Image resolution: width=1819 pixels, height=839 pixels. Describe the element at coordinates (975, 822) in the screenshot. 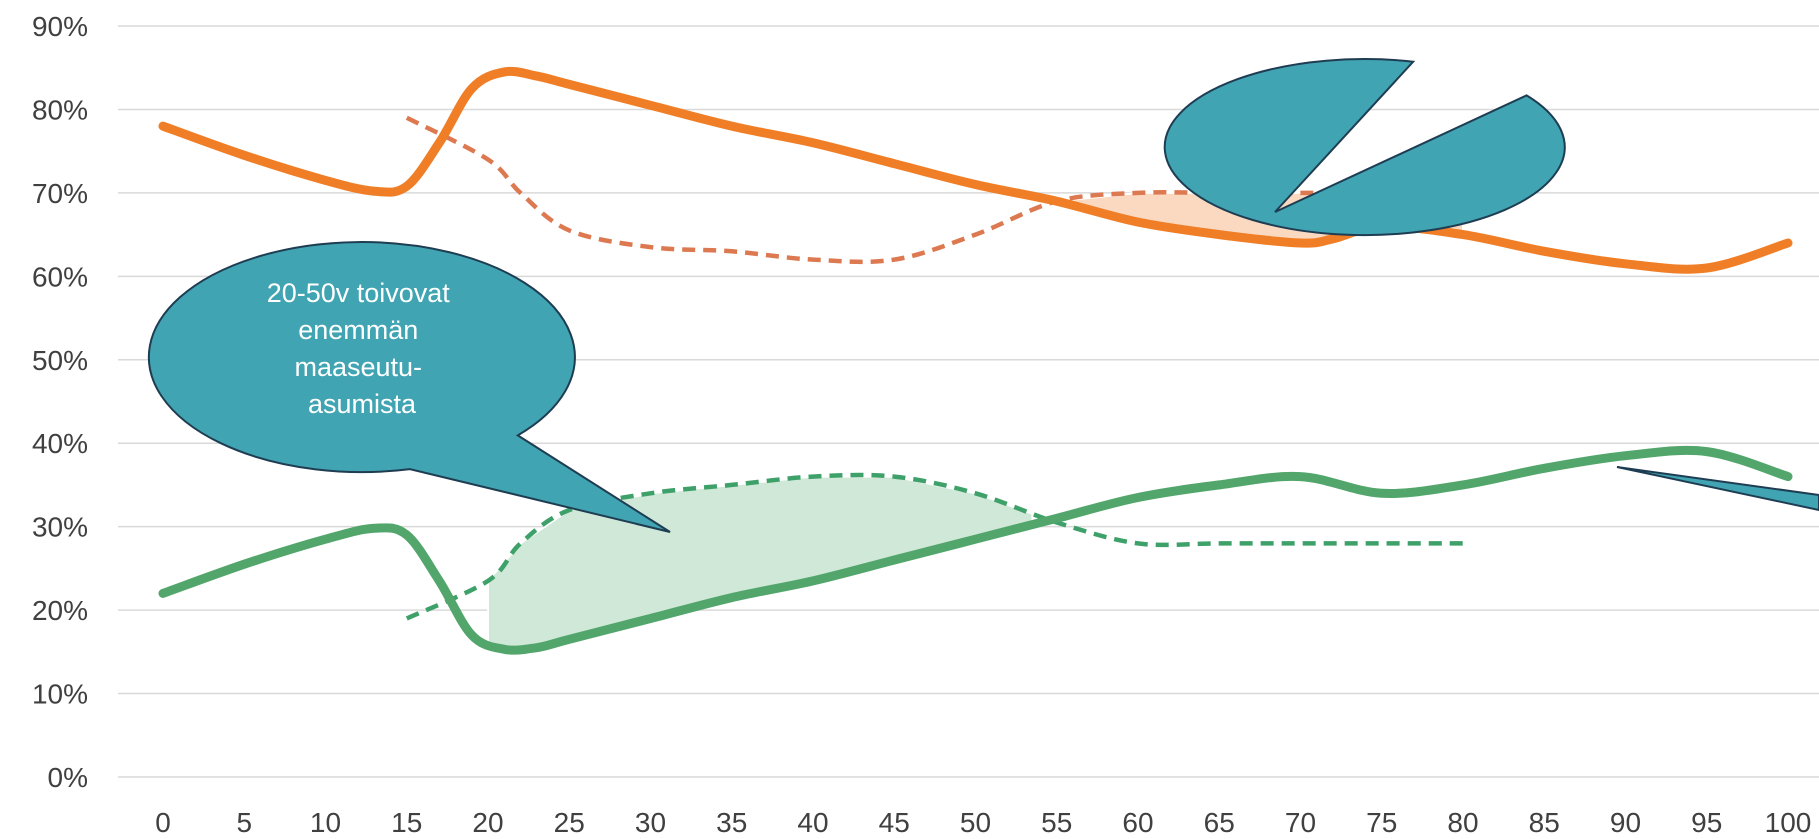

I see `x-tick-label: 50` at that location.